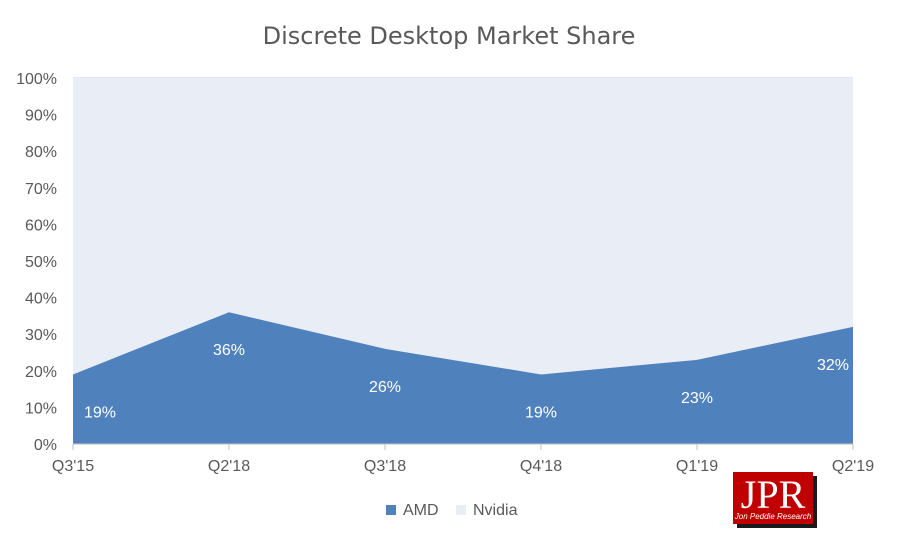 Image resolution: width=899 pixels, height=540 pixels. Describe the element at coordinates (833, 365) in the screenshot. I see `data-label: 32%` at that location.